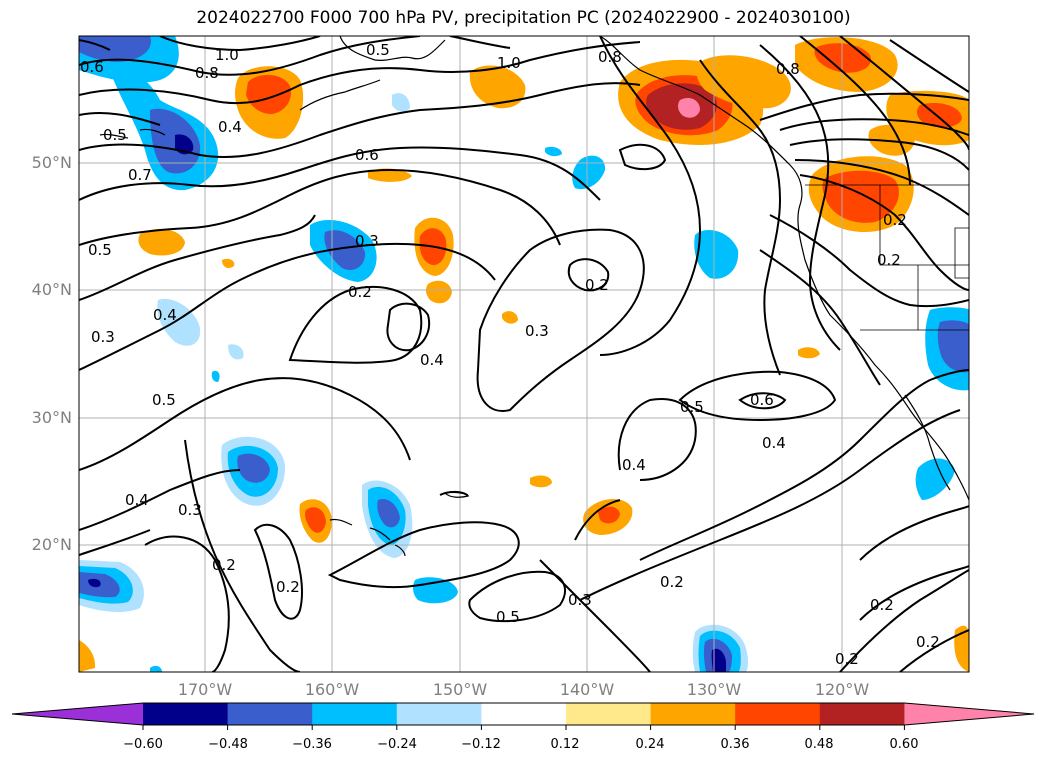 Image resolution: width=1047 pixels, height=765 pixels. Describe the element at coordinates (397, 744) in the screenshot. I see `colorbar-tick-label: −0.24` at that location.